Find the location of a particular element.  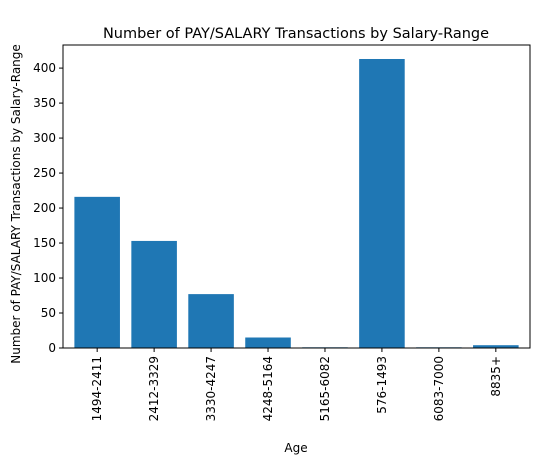

x-tick-label: 2412-3329 is located at coordinates (154, 388).